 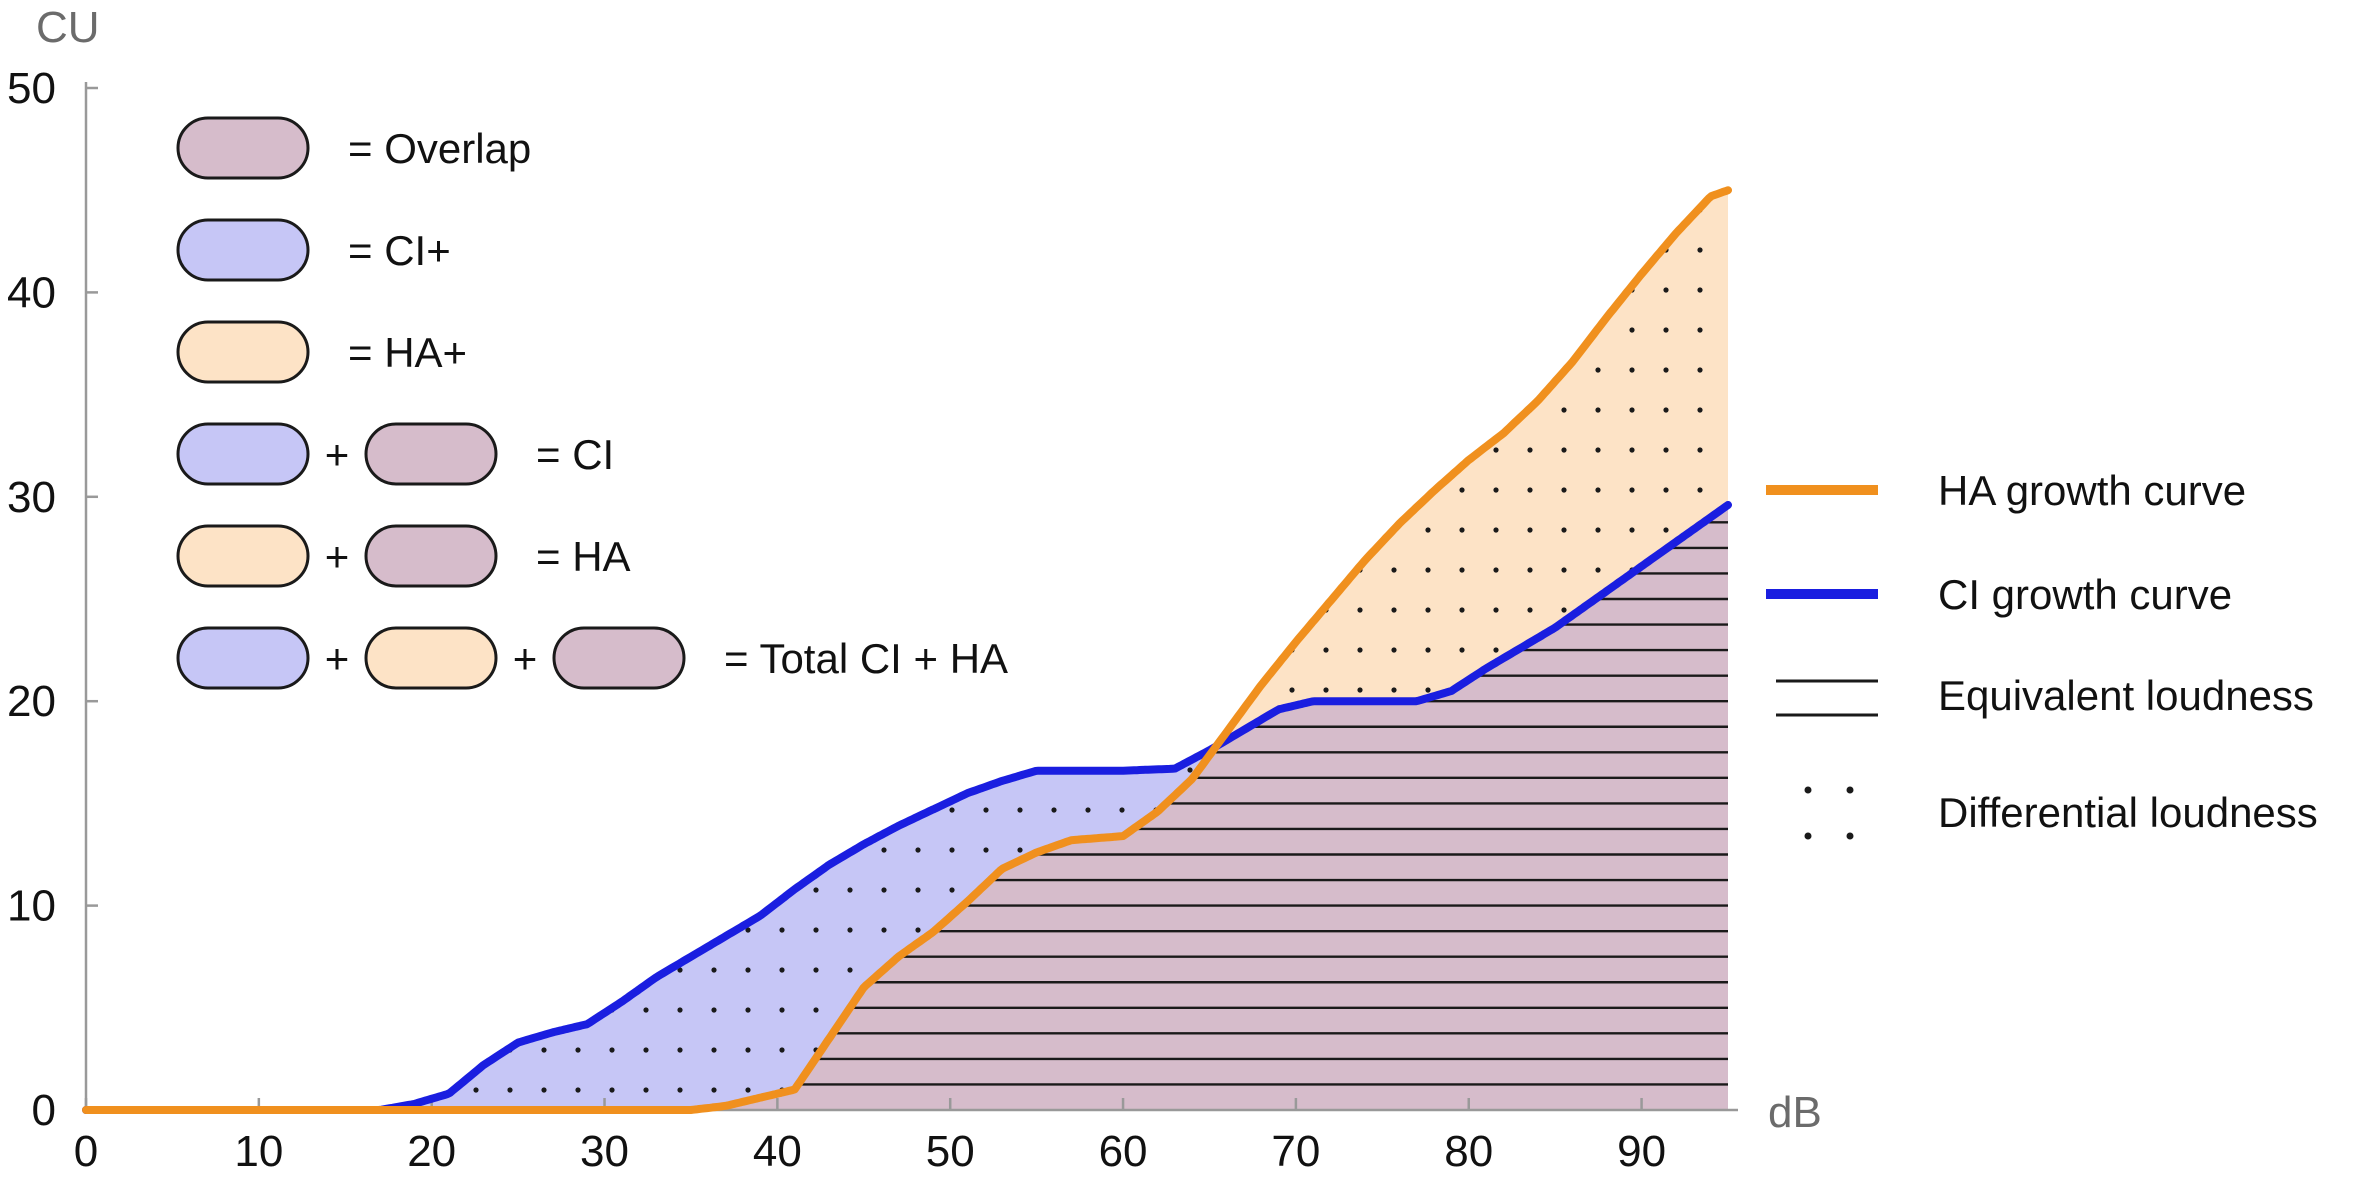 I want to click on legend-swatch, so click(x=243, y=454).